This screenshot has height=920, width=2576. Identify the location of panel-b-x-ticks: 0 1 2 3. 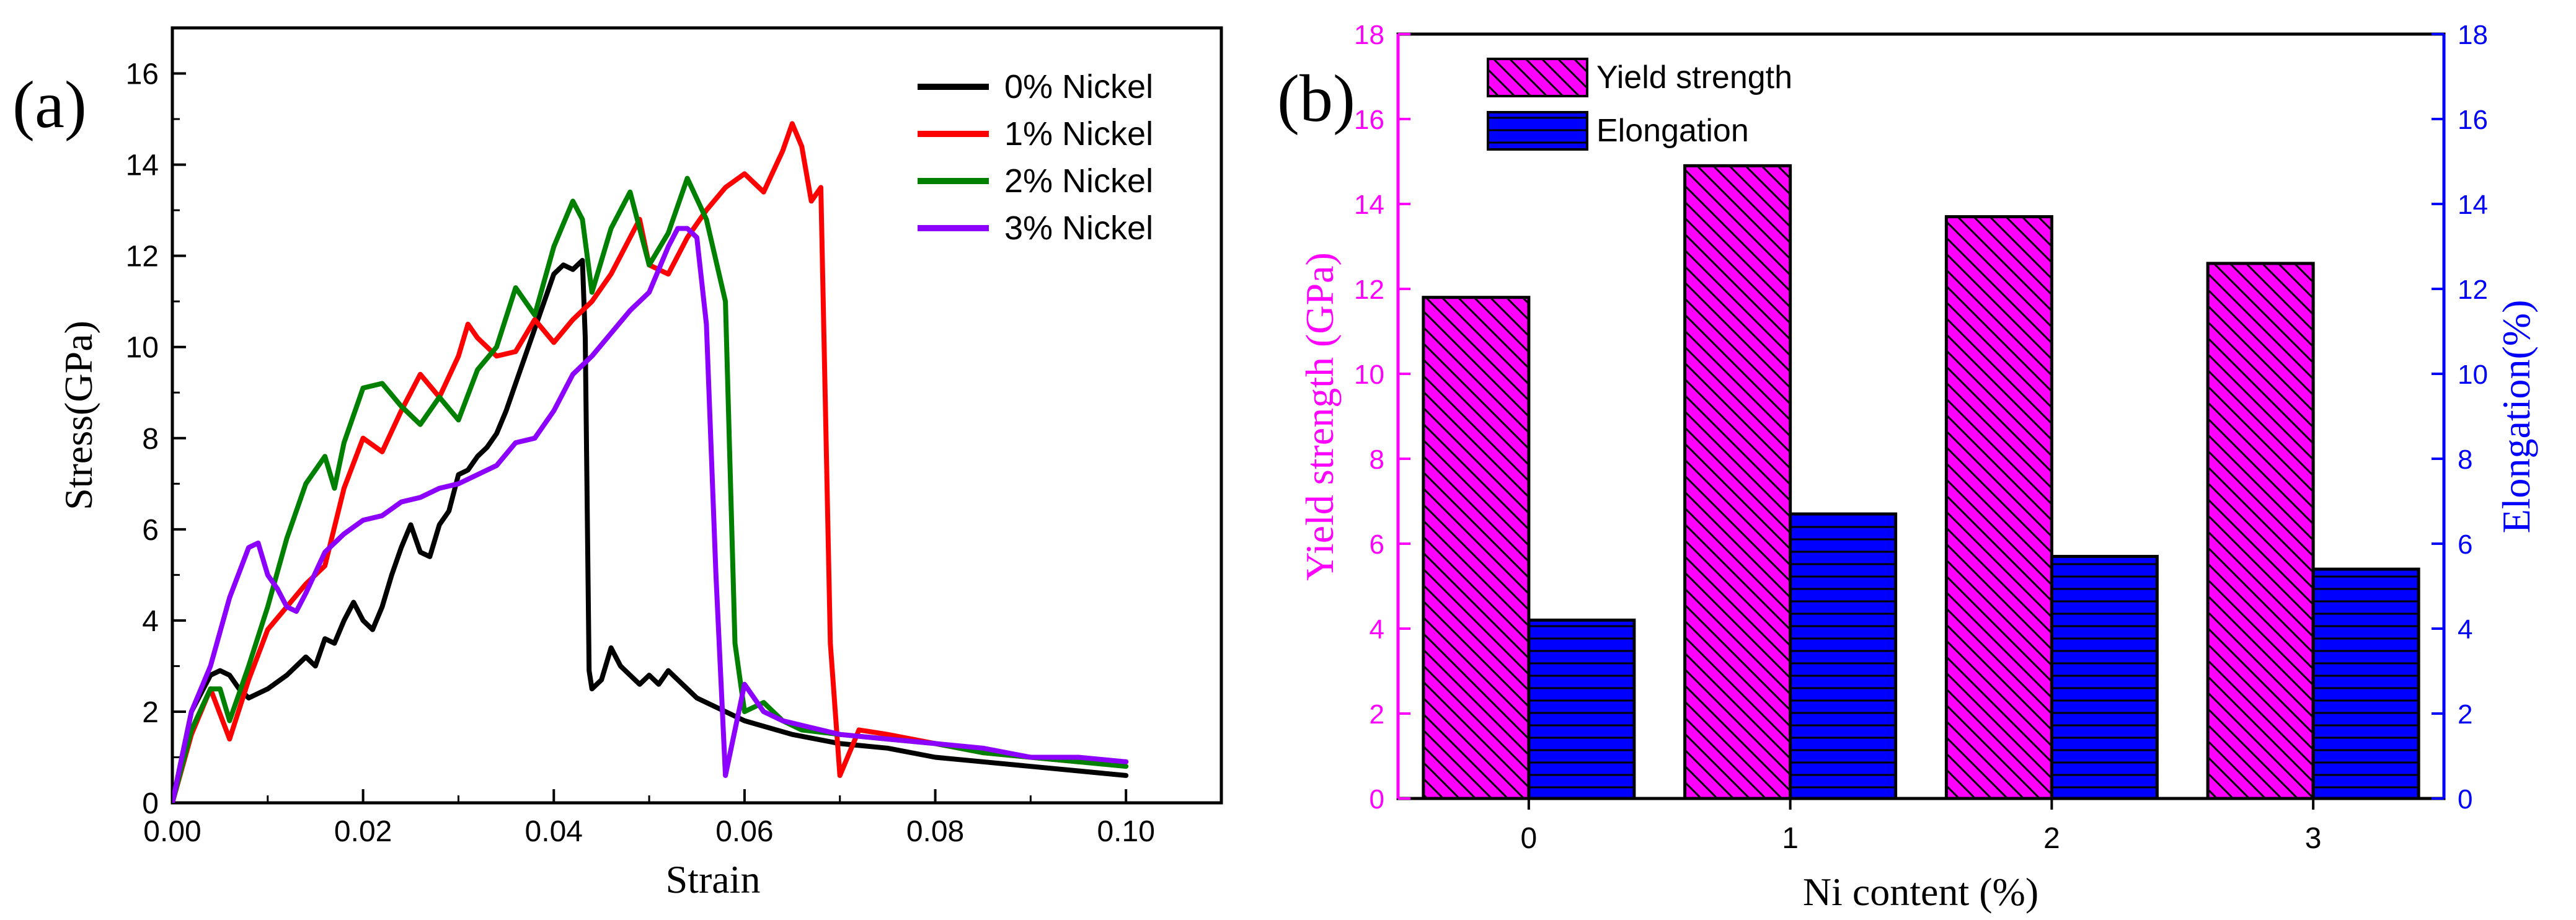
(1922, 826).